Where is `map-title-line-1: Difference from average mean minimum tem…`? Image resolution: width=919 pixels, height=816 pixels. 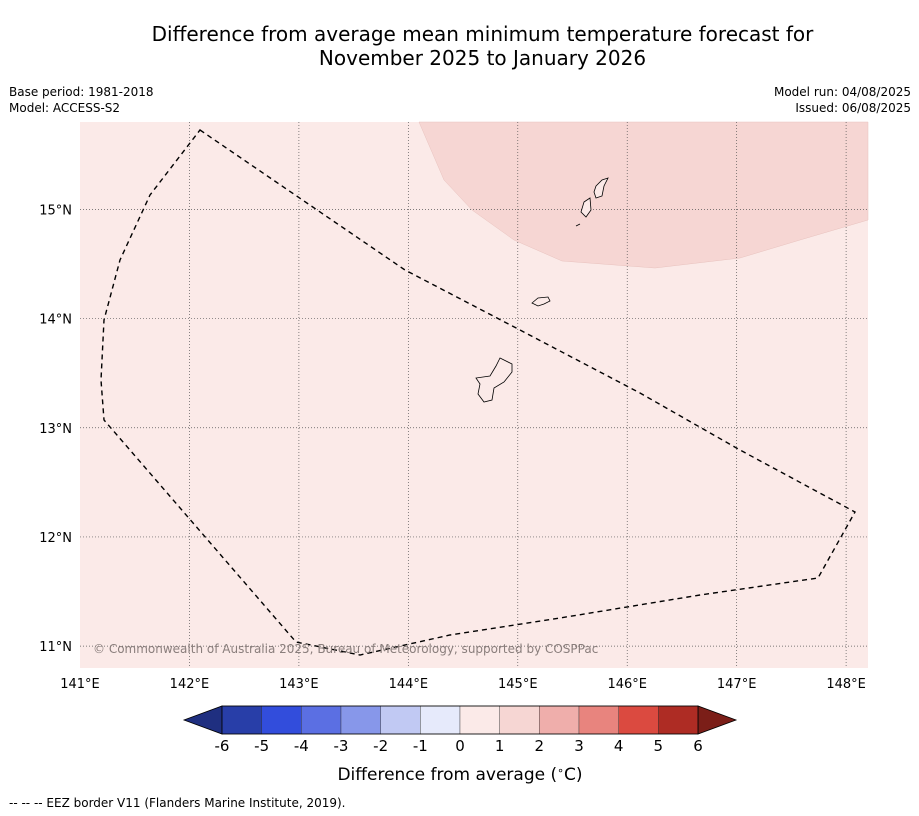
map-title-line-1: Difference from average mean minimum tem… is located at coordinates (482, 34).